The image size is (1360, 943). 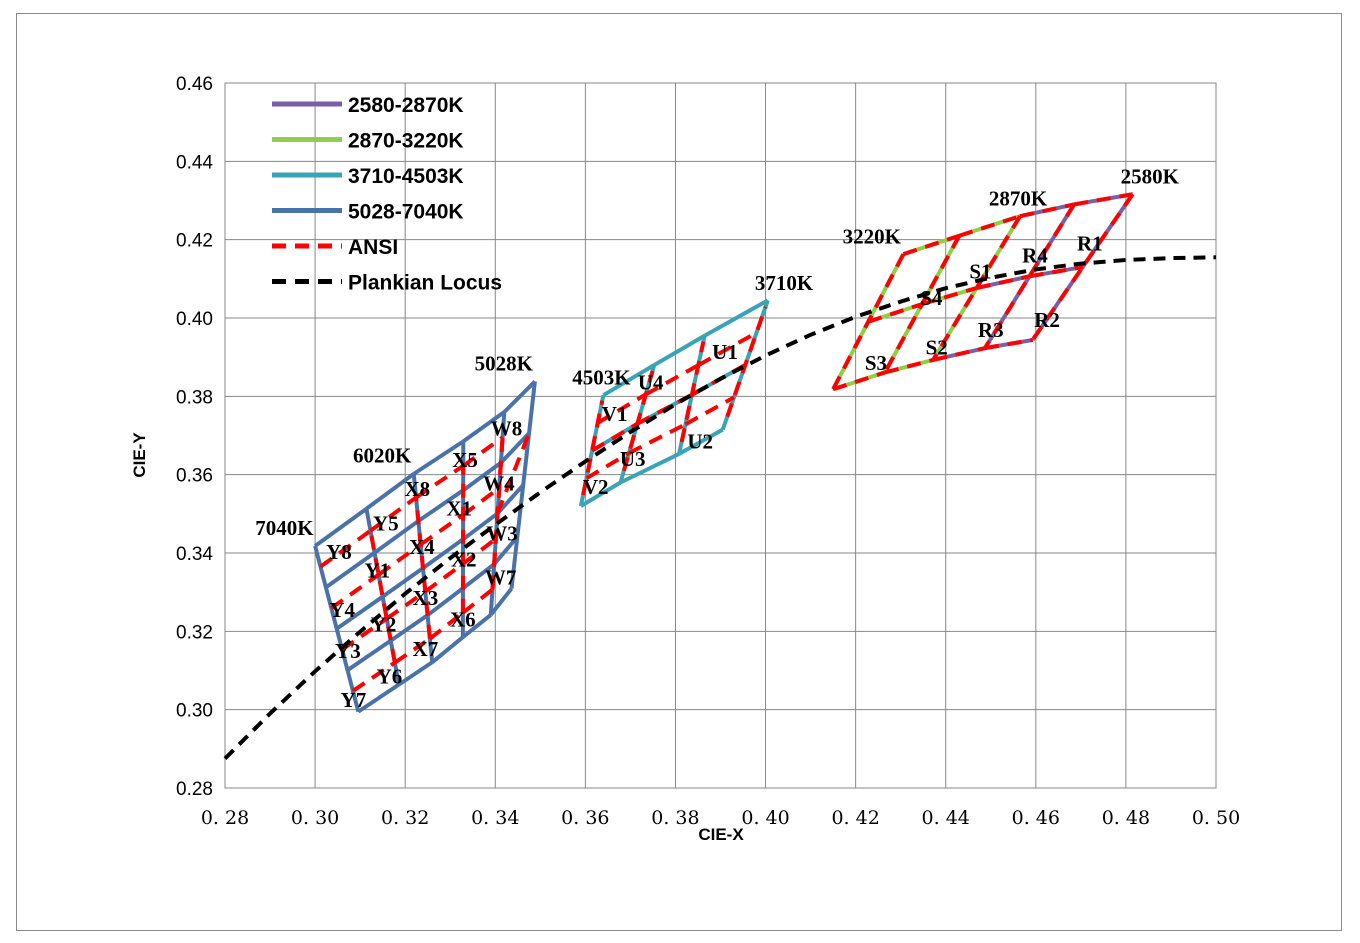 What do you see at coordinates (495, 818) in the screenshot?
I see `x-tick-label: 0. 34` at bounding box center [495, 818].